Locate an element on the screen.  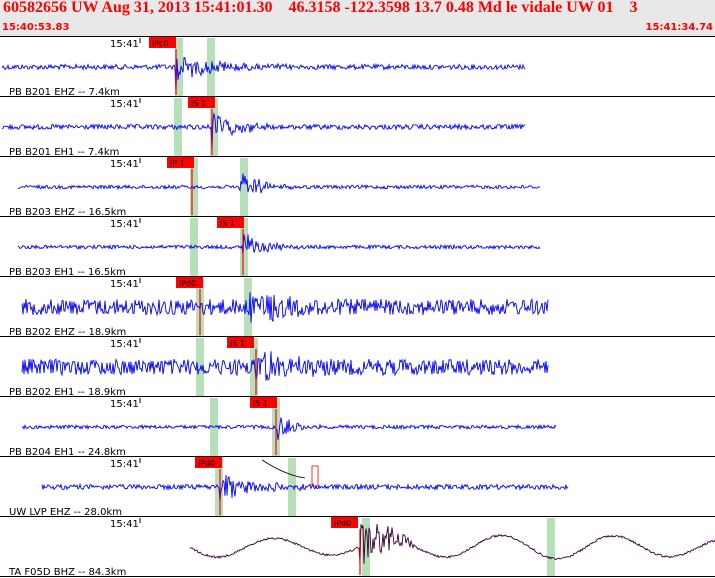
annotation-curve is located at coordinates (283, 469).